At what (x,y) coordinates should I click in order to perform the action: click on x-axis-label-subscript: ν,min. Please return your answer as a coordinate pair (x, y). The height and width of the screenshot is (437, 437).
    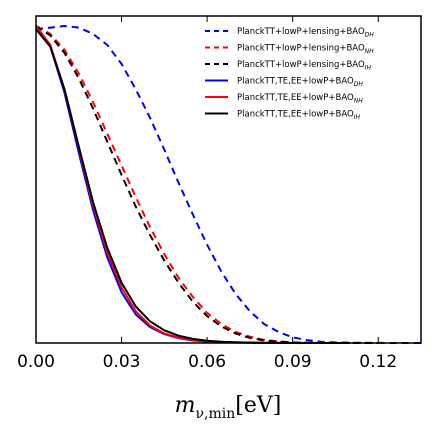
    Looking at the image, I should click on (216, 414).